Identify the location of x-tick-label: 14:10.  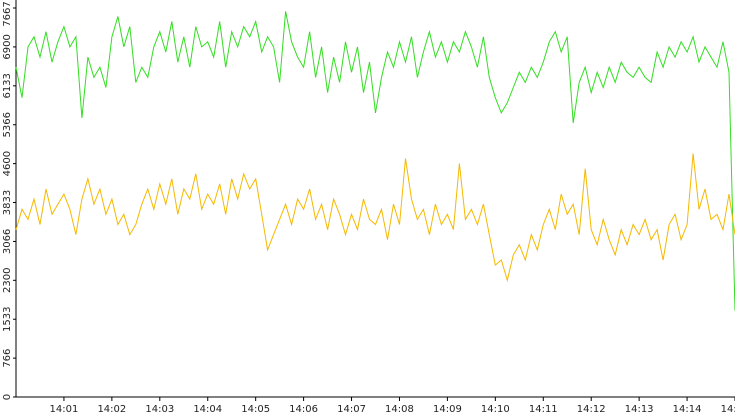
(495, 409).